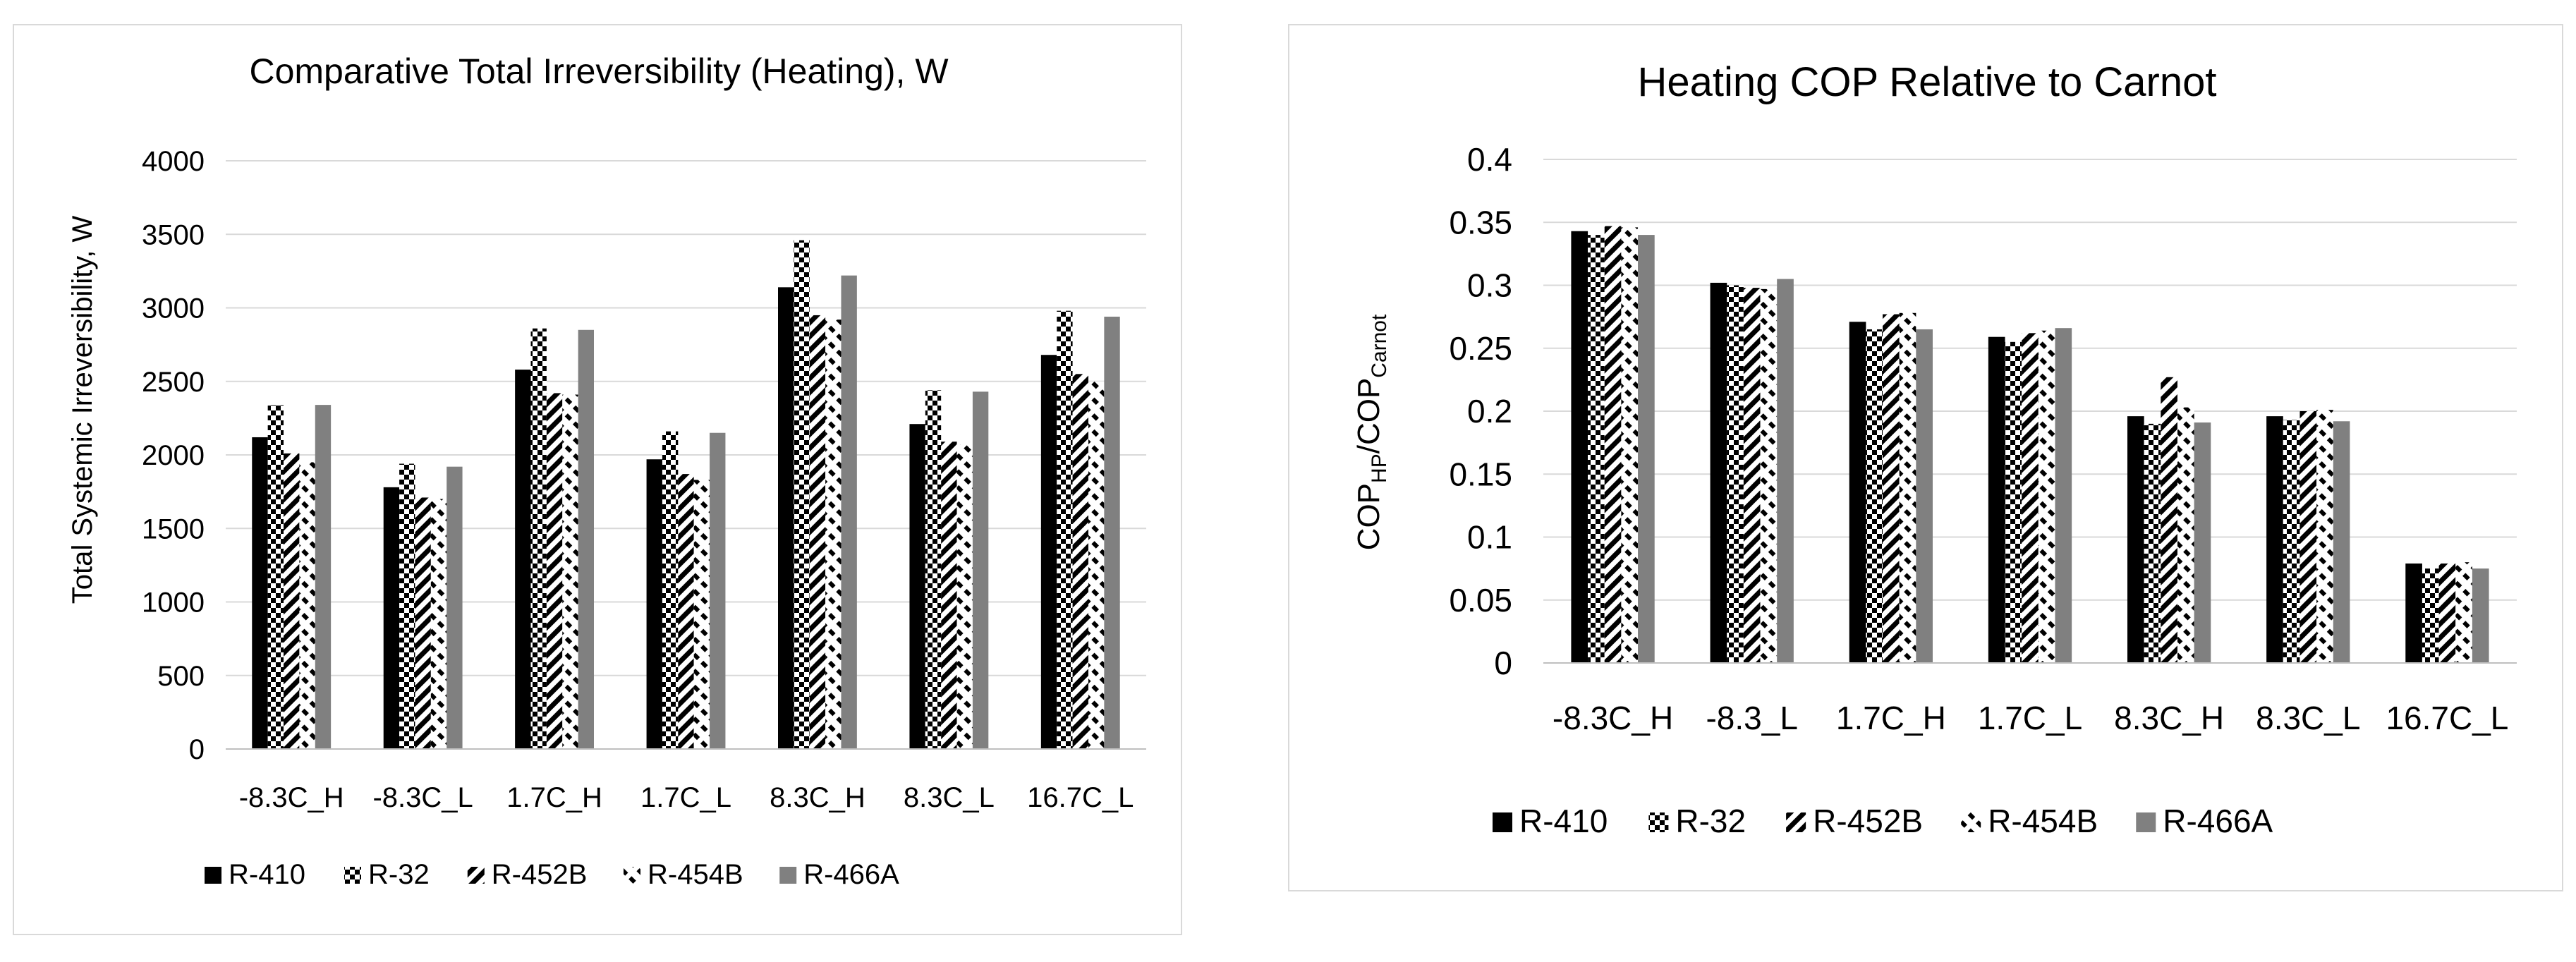  What do you see at coordinates (1489, 285) in the screenshot?
I see `y-tick-label: 0.3` at bounding box center [1489, 285].